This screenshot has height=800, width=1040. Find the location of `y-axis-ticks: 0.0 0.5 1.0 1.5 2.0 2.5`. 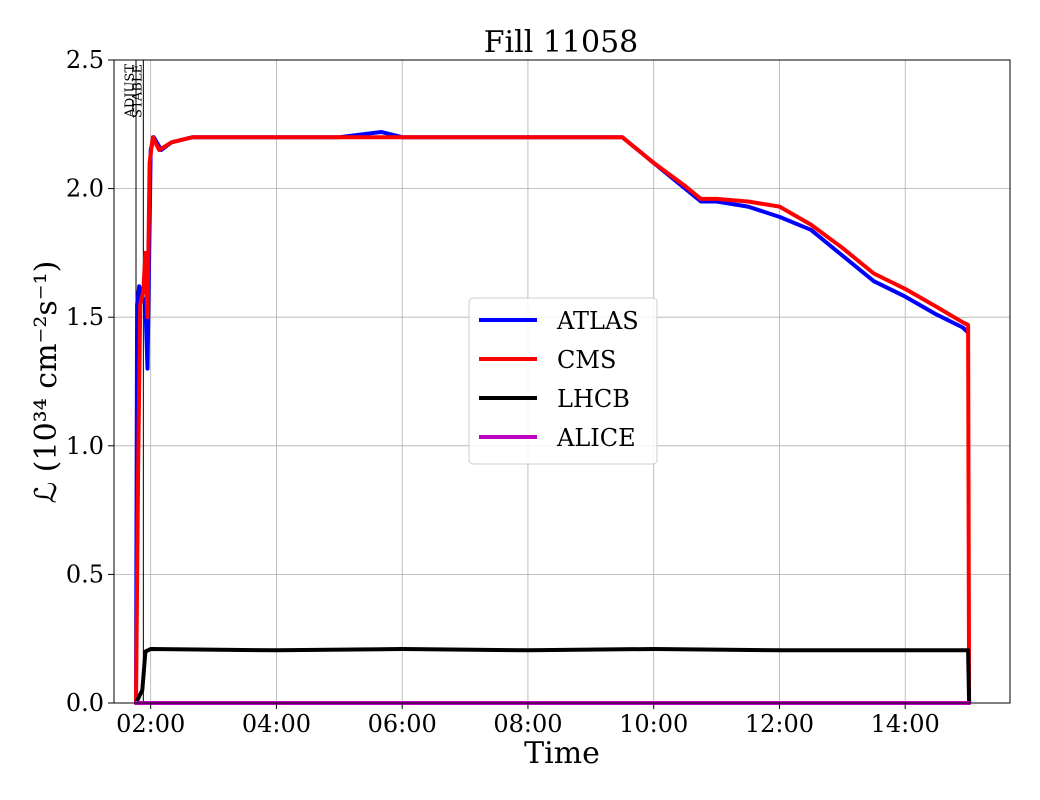

y-axis-ticks: 0.0 0.5 1.0 1.5 2.0 2.5 is located at coordinates (90, 381).